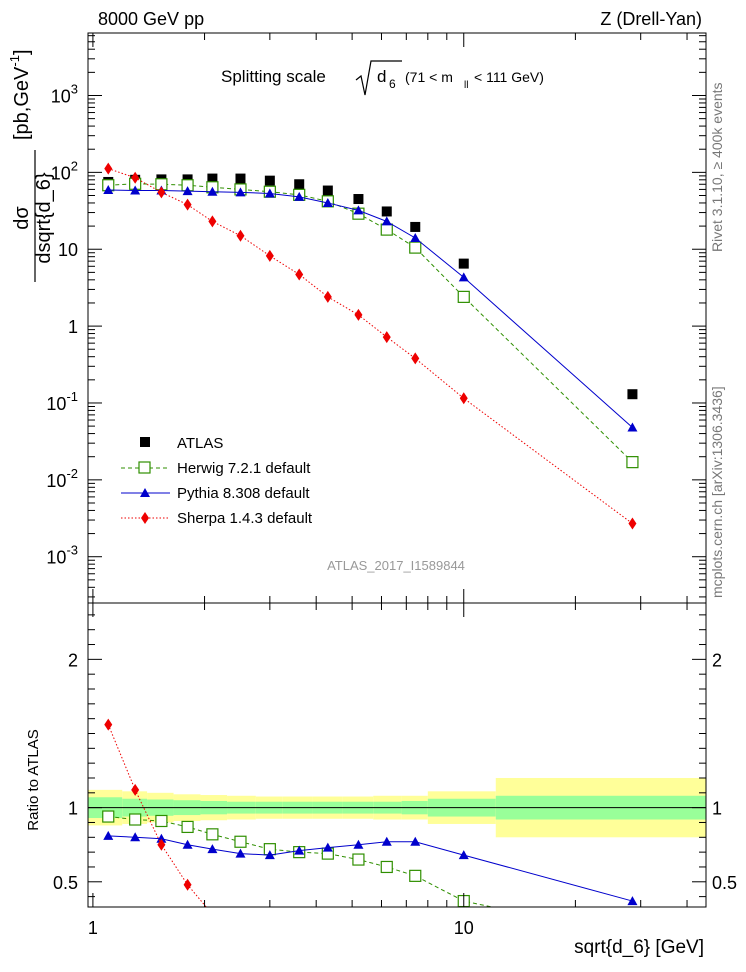  What do you see at coordinates (44, 218) in the screenshot?
I see `ylabel-denominator: dsqrt{d_6}` at bounding box center [44, 218].